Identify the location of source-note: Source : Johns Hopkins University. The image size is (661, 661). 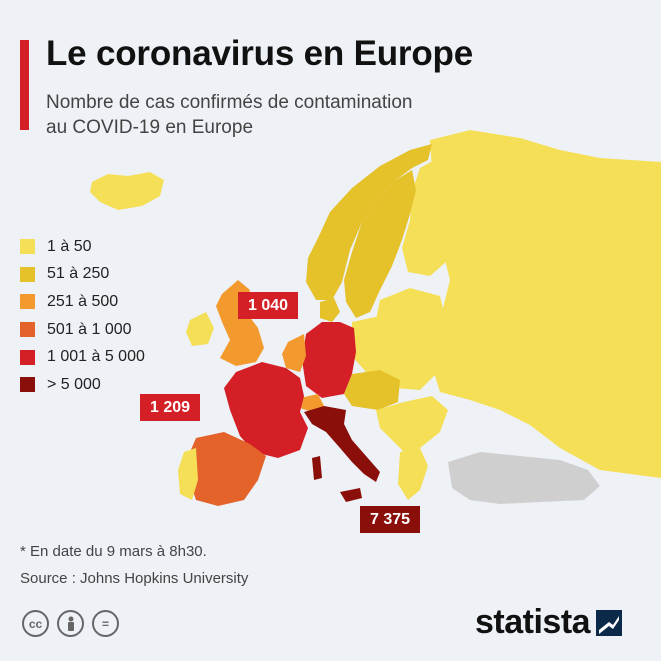
(134, 578).